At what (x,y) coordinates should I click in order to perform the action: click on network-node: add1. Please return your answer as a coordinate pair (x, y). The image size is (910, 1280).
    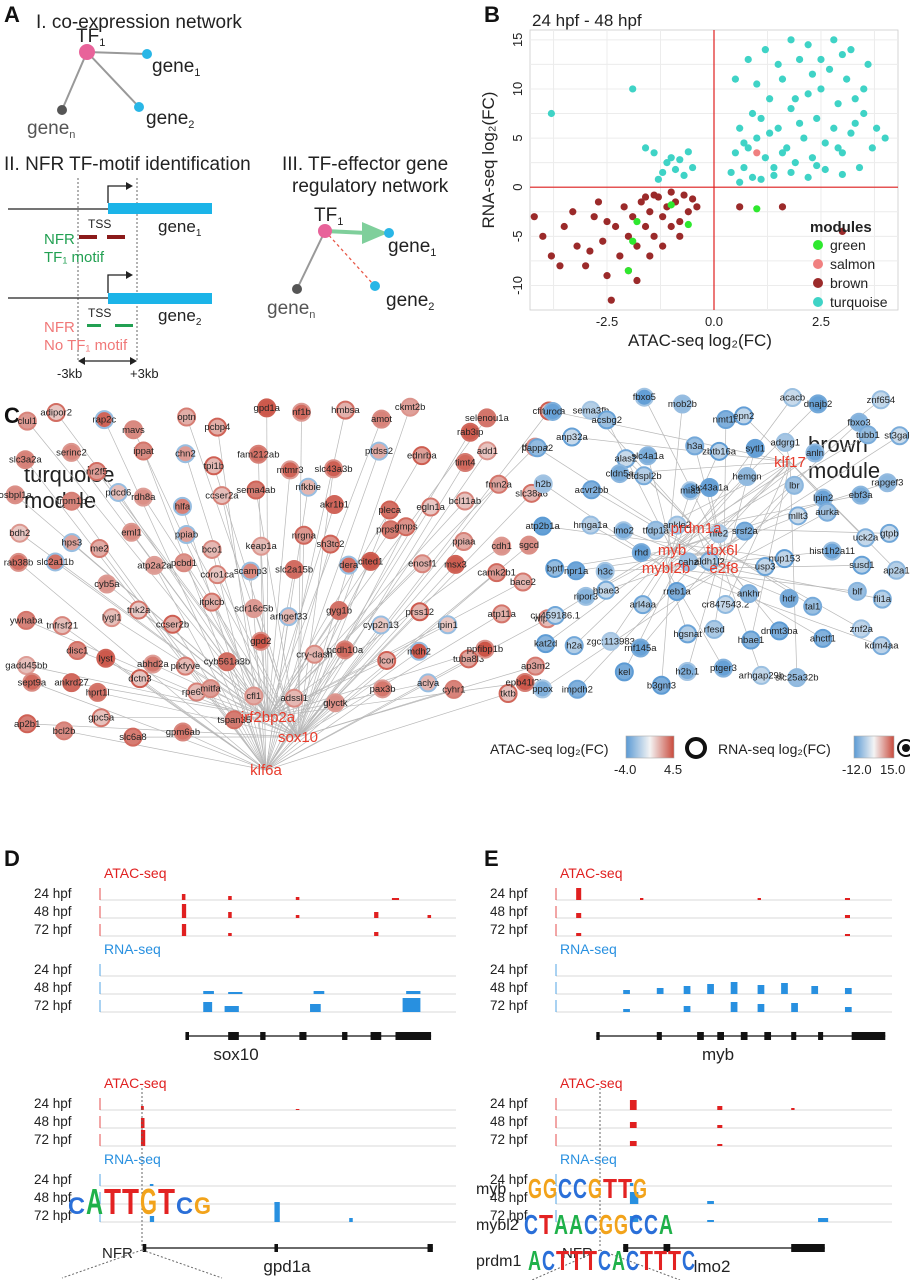
    Looking at the image, I should click on (487, 451).